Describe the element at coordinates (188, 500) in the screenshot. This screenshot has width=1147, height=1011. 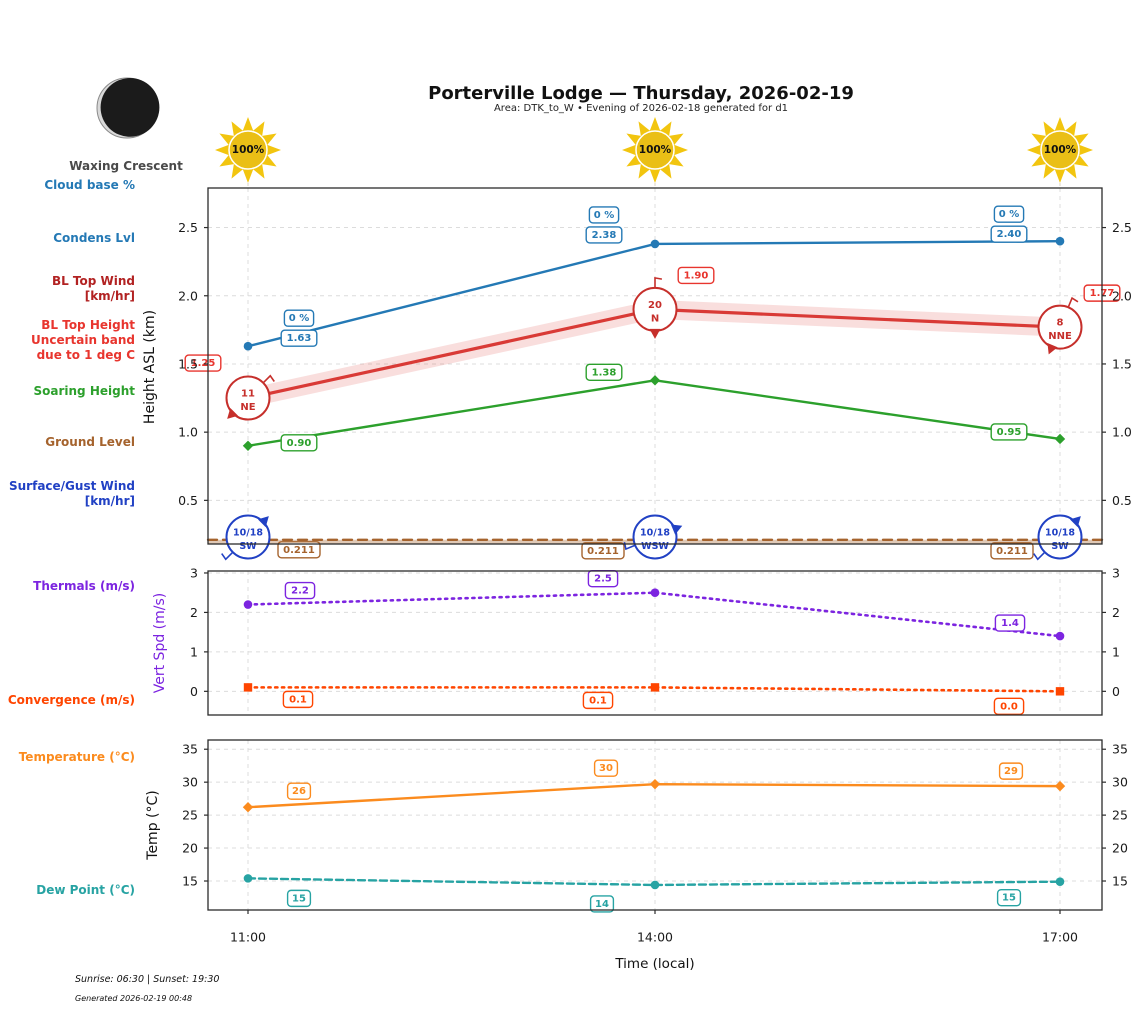
I see `y-tick-label: 0.5` at that location.